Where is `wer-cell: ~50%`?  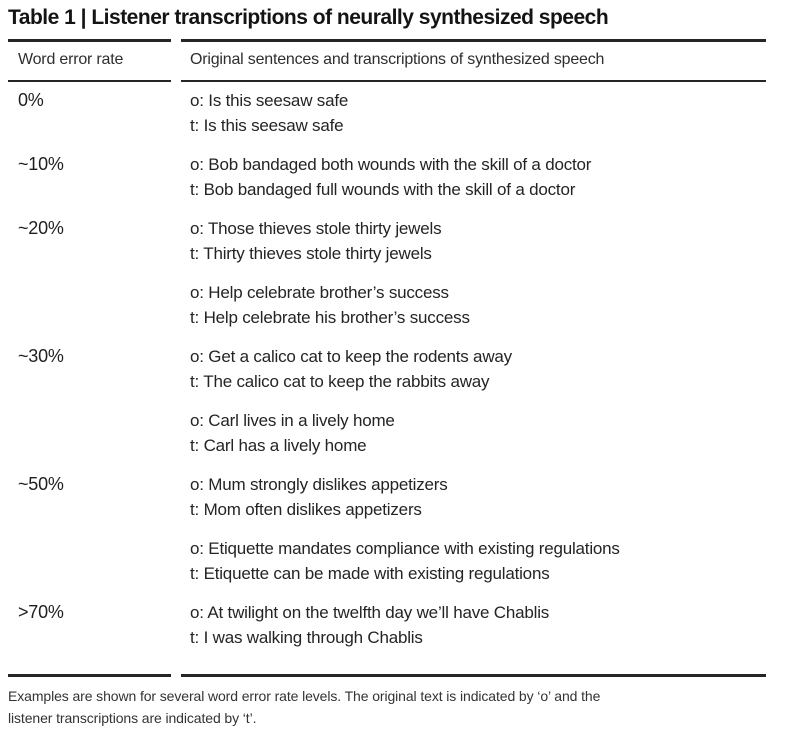 wer-cell: ~50% is located at coordinates (41, 484).